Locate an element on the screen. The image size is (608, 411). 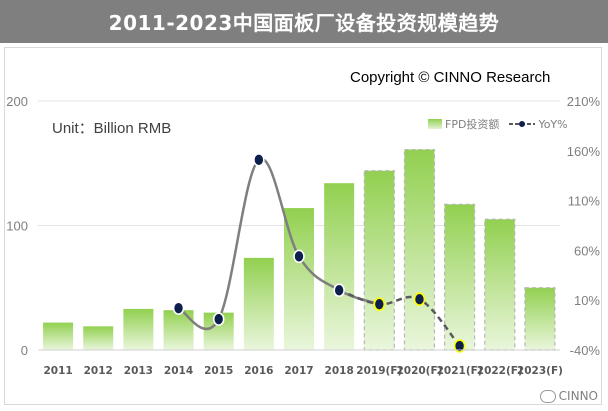
legend: FPD投资额 YoY% is located at coordinates (498, 124).